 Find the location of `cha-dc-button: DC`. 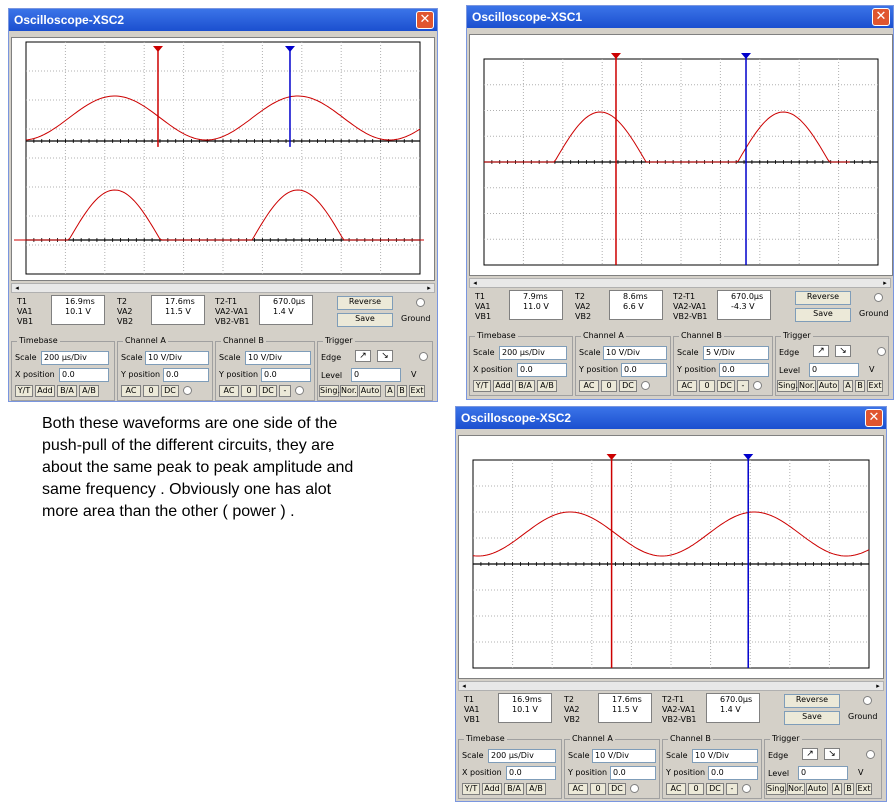

cha-dc-button: DC is located at coordinates (617, 789).